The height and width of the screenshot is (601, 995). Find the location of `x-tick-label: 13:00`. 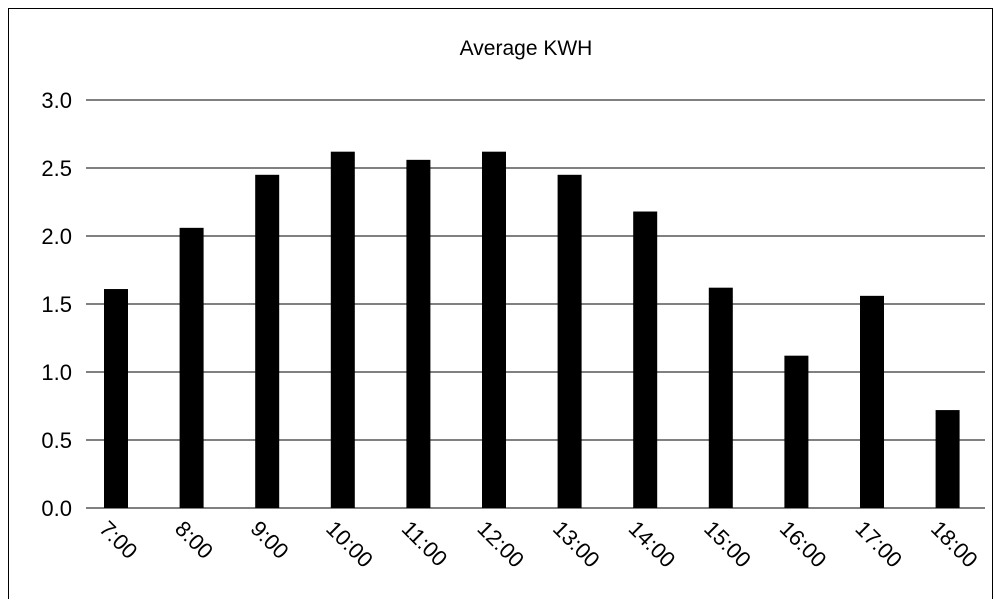

x-tick-label: 13:00 is located at coordinates (576, 544).